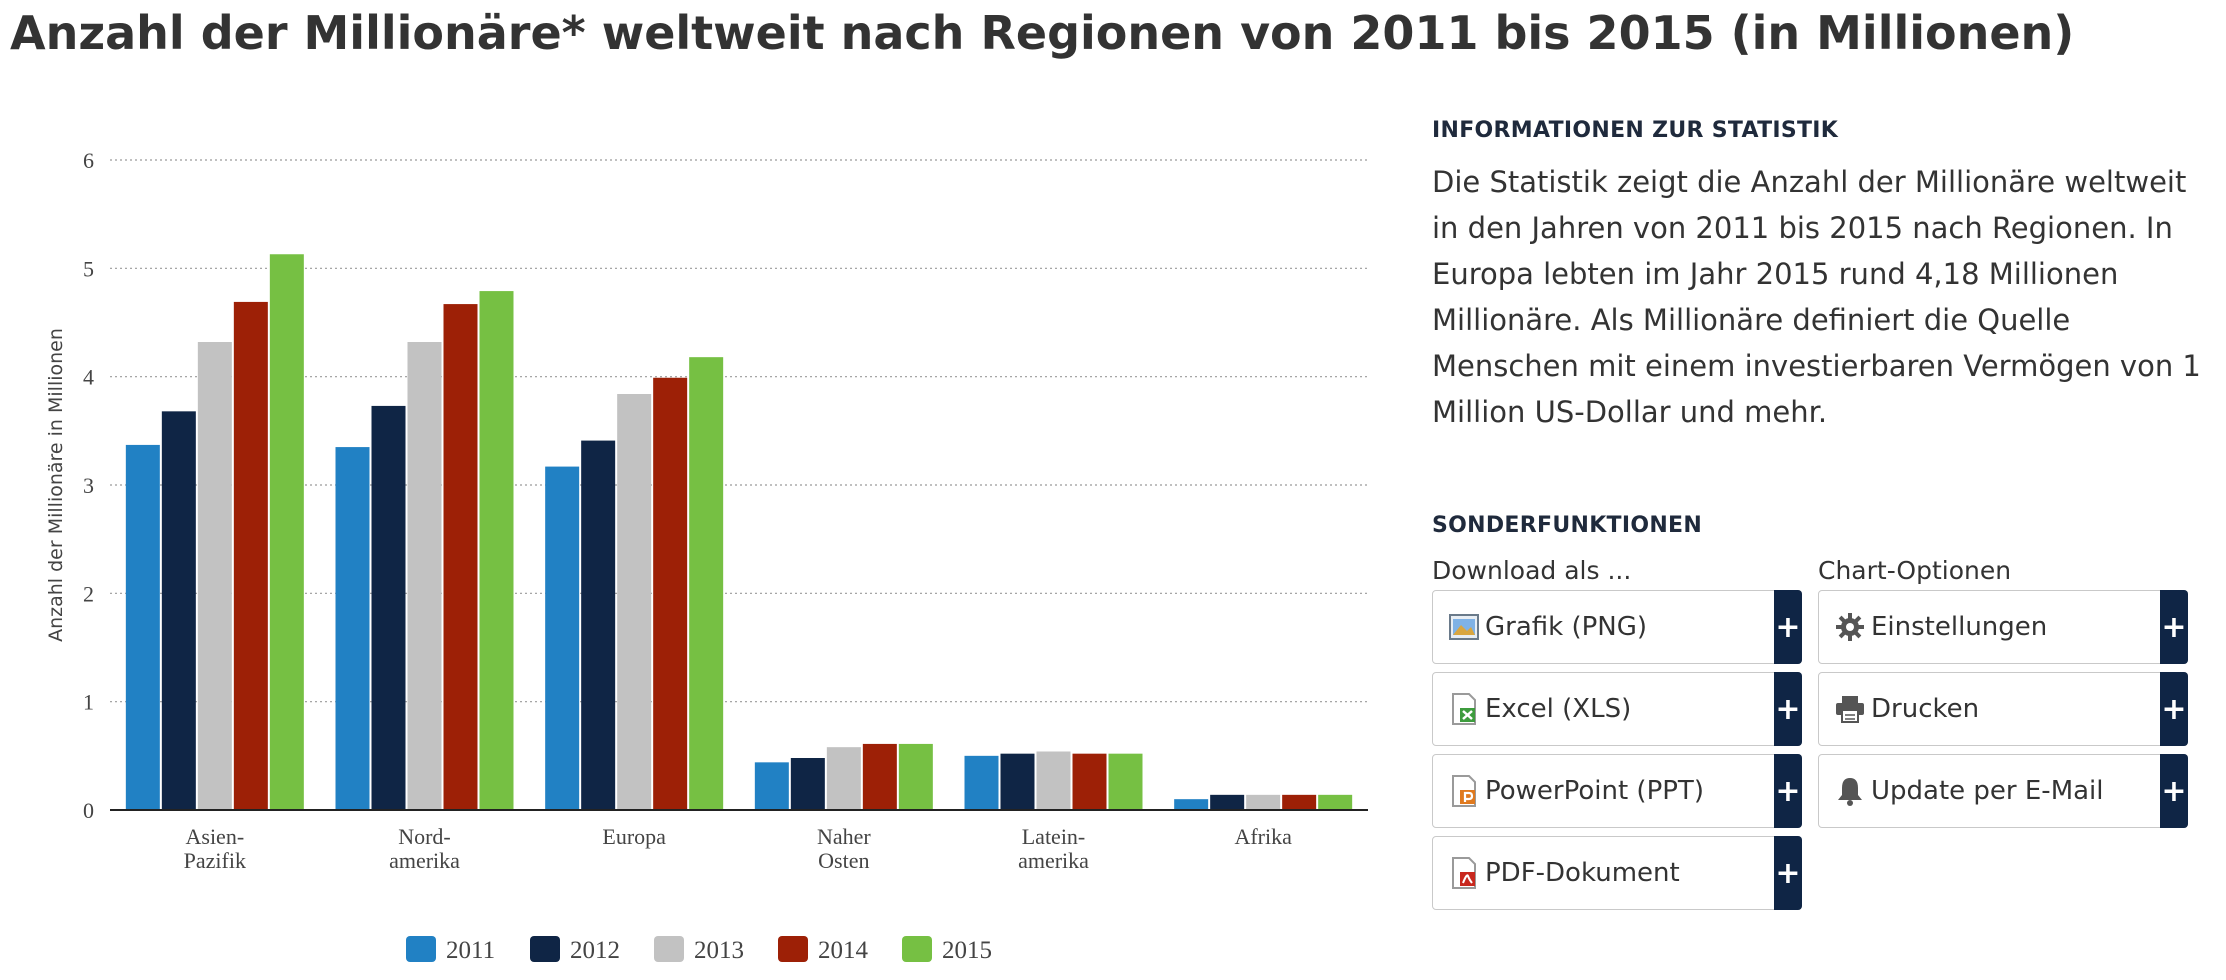 Image resolution: width=2226 pixels, height=980 pixels. I want to click on x-tick-label: Asien-, so click(215, 836).